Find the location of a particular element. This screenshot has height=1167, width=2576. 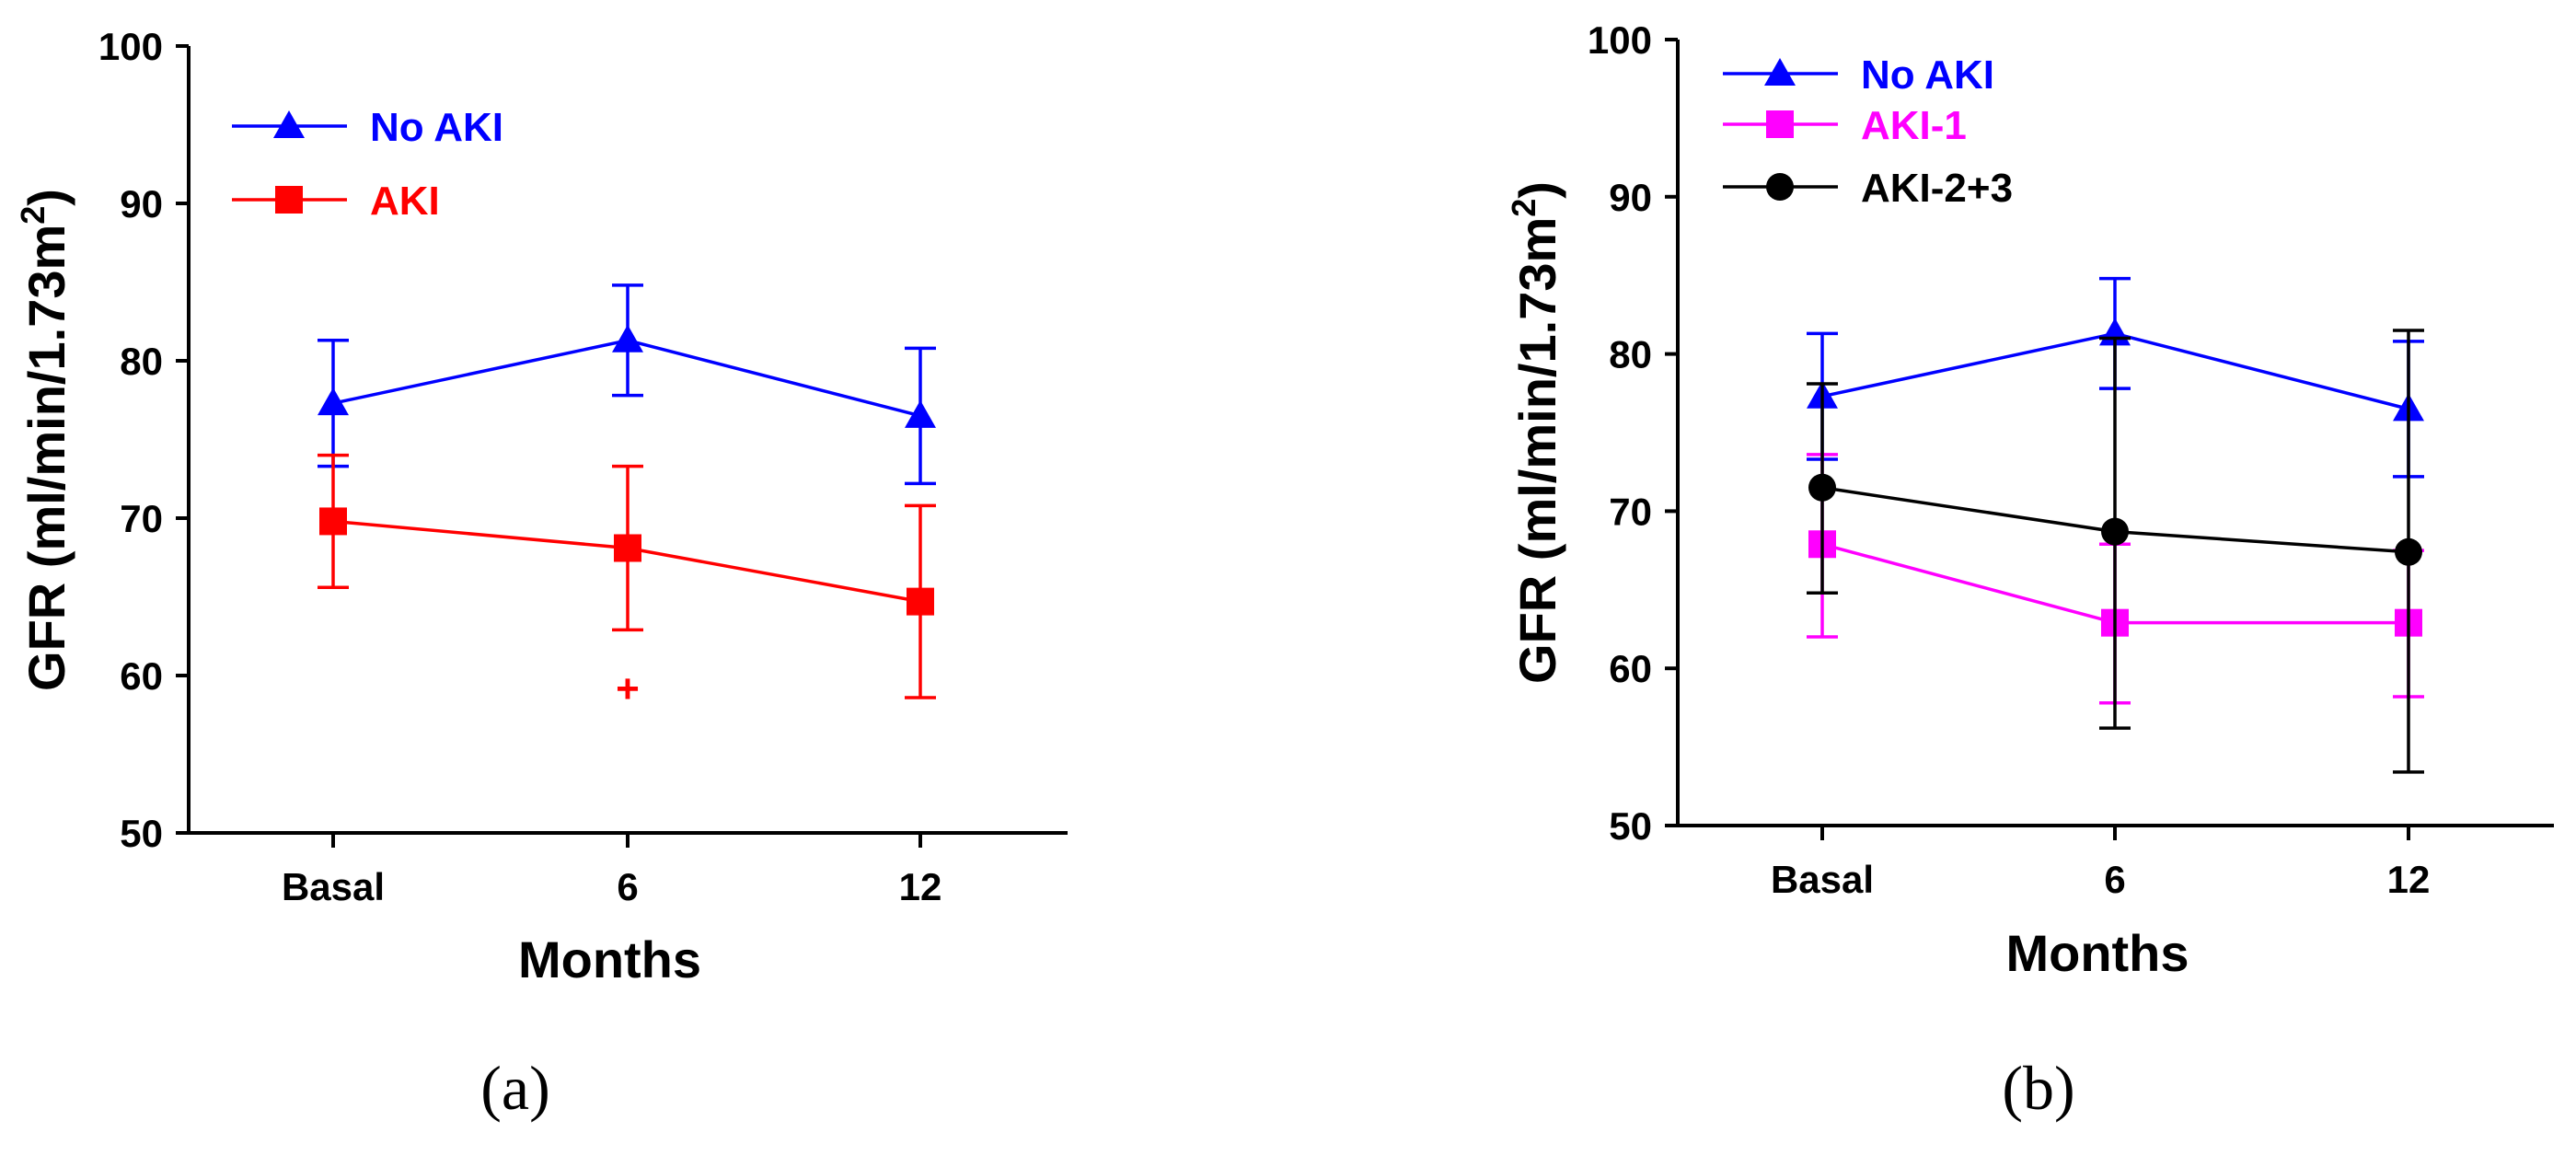

legend-entry: AKI-1 is located at coordinates (1845, 125).